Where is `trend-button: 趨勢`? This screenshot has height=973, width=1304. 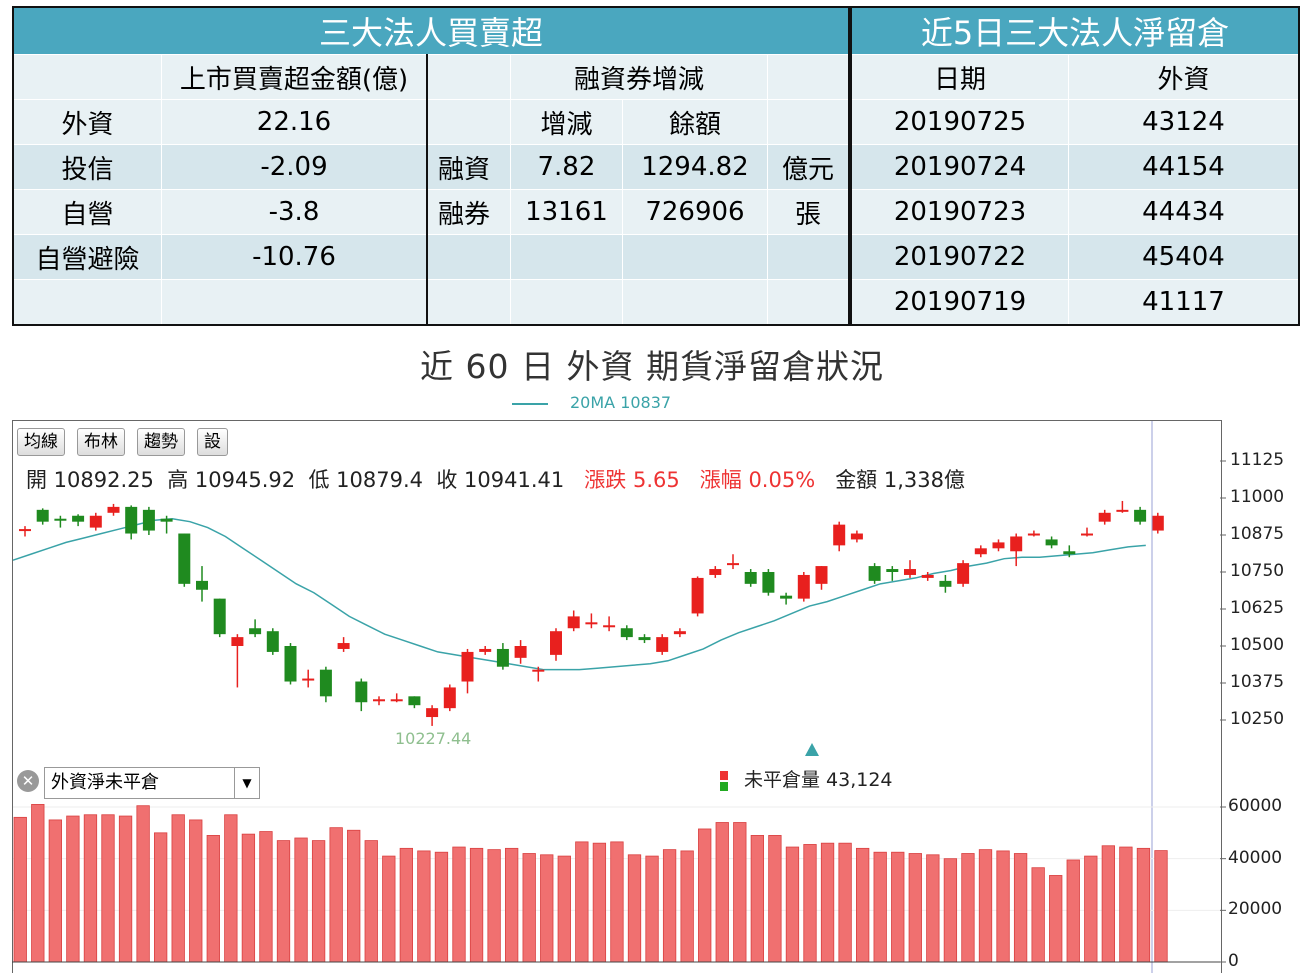 trend-button: 趨勢 is located at coordinates (161, 442).